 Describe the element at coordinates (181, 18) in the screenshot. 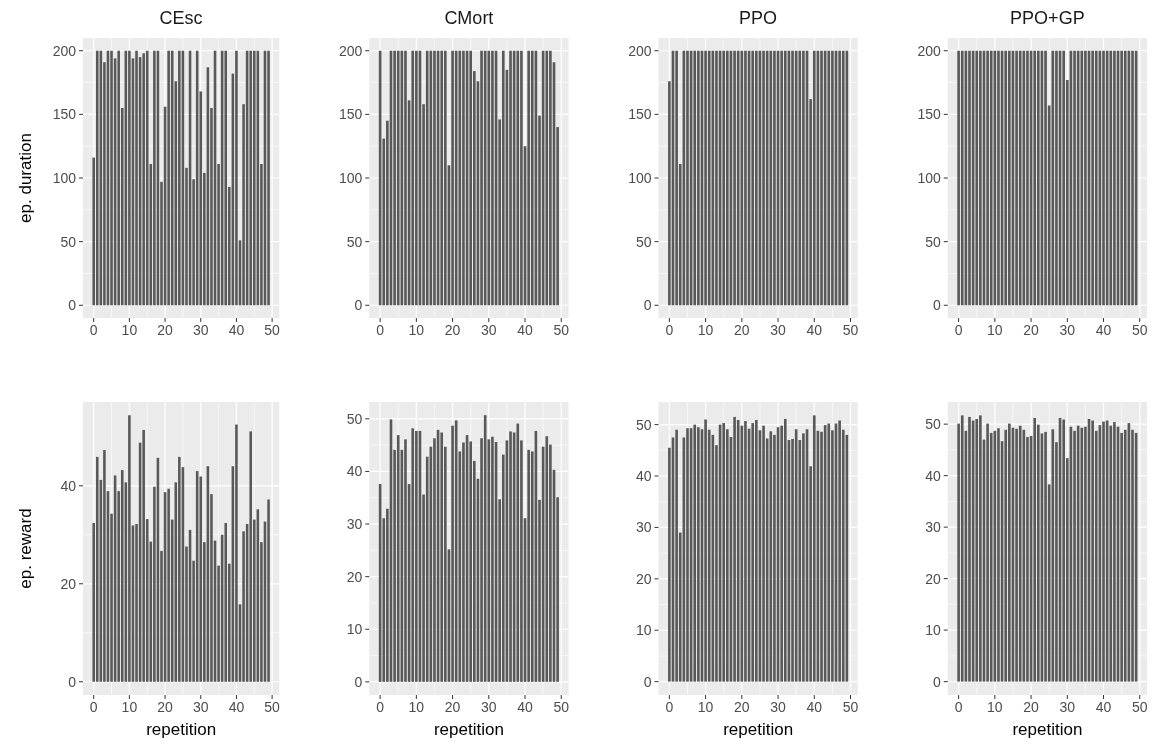

I see `chart-title: CEsc` at that location.